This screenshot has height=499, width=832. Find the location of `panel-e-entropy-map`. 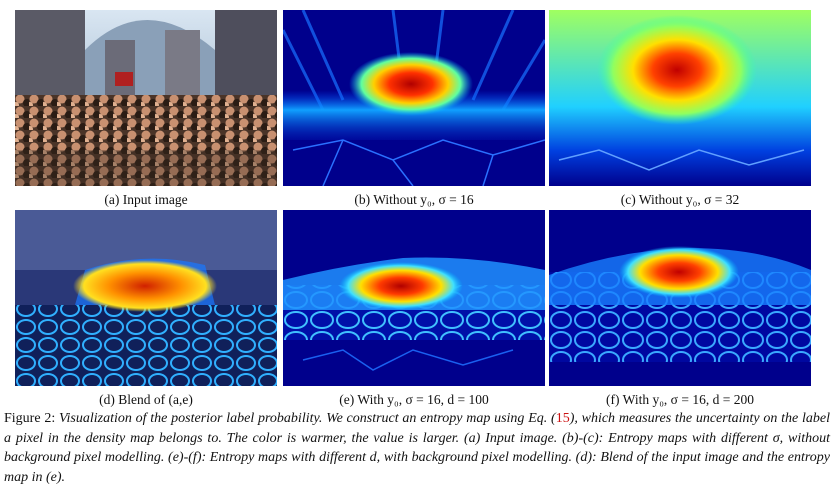

panel-e-entropy-map is located at coordinates (414, 298).